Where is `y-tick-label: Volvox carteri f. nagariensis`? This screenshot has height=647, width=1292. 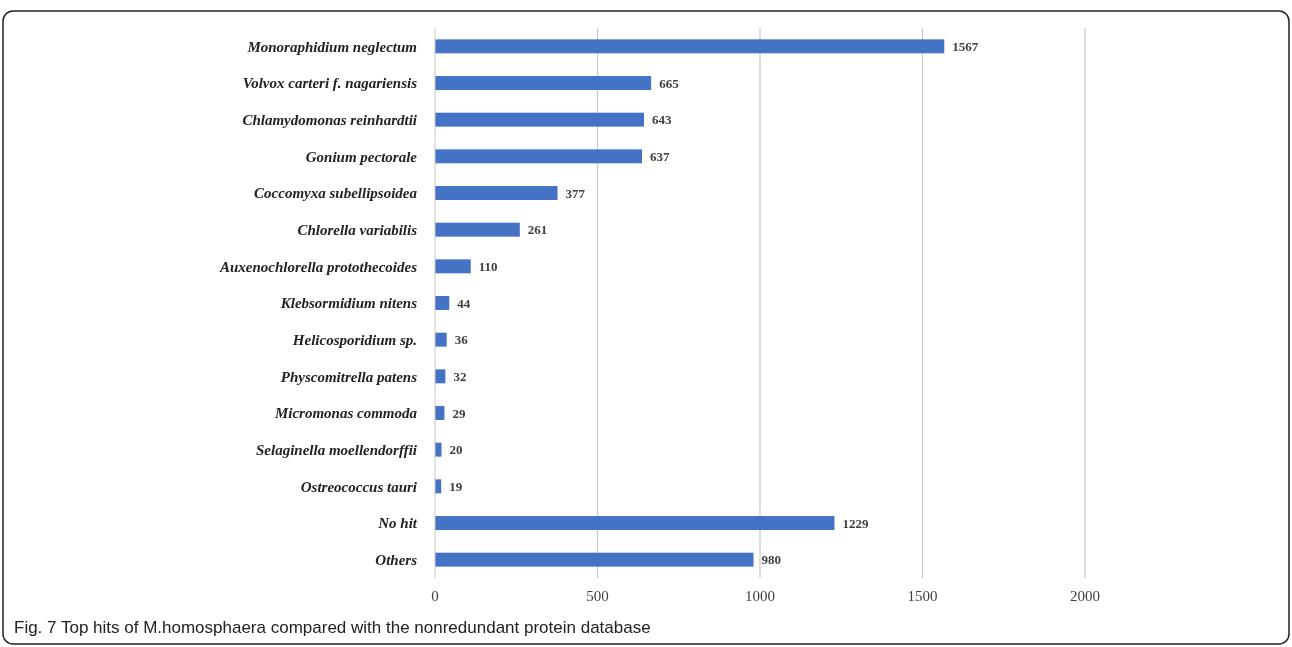
y-tick-label: Volvox carteri f. nagariensis is located at coordinates (330, 83).